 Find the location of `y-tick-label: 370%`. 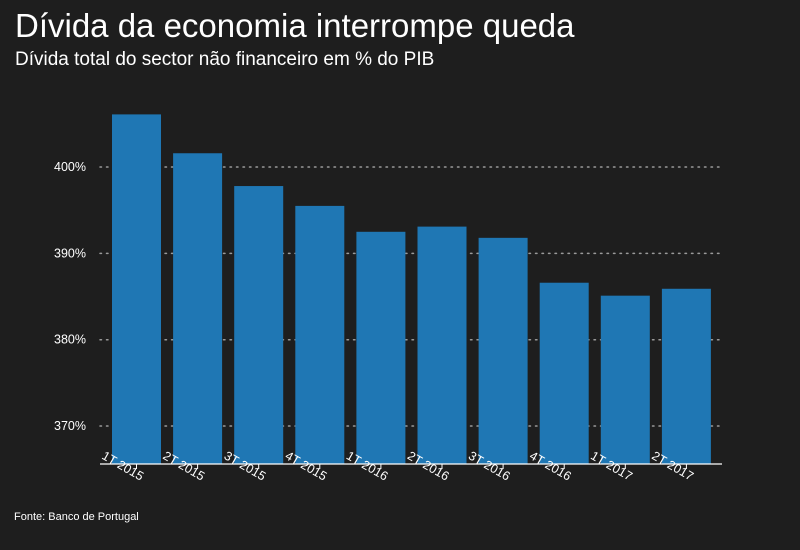

y-tick-label: 370% is located at coordinates (70, 426).